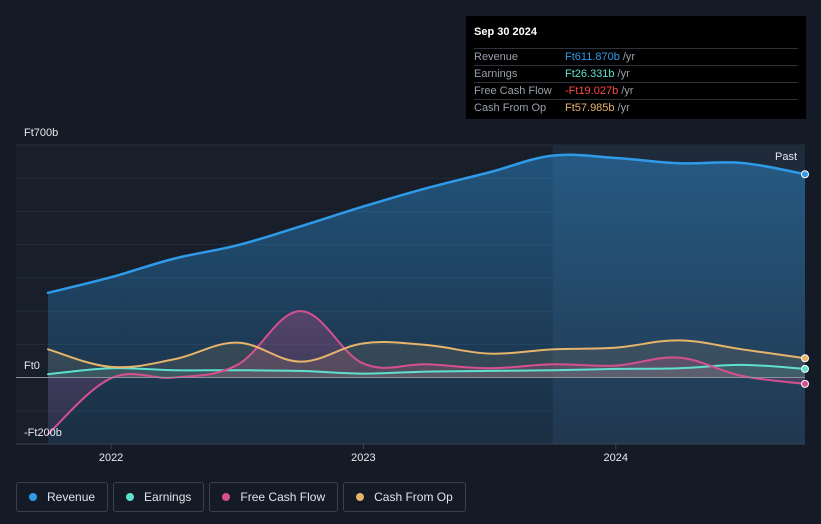 This screenshot has height=524, width=821. I want to click on tooltip-value: -Ft19.027b, so click(592, 91).